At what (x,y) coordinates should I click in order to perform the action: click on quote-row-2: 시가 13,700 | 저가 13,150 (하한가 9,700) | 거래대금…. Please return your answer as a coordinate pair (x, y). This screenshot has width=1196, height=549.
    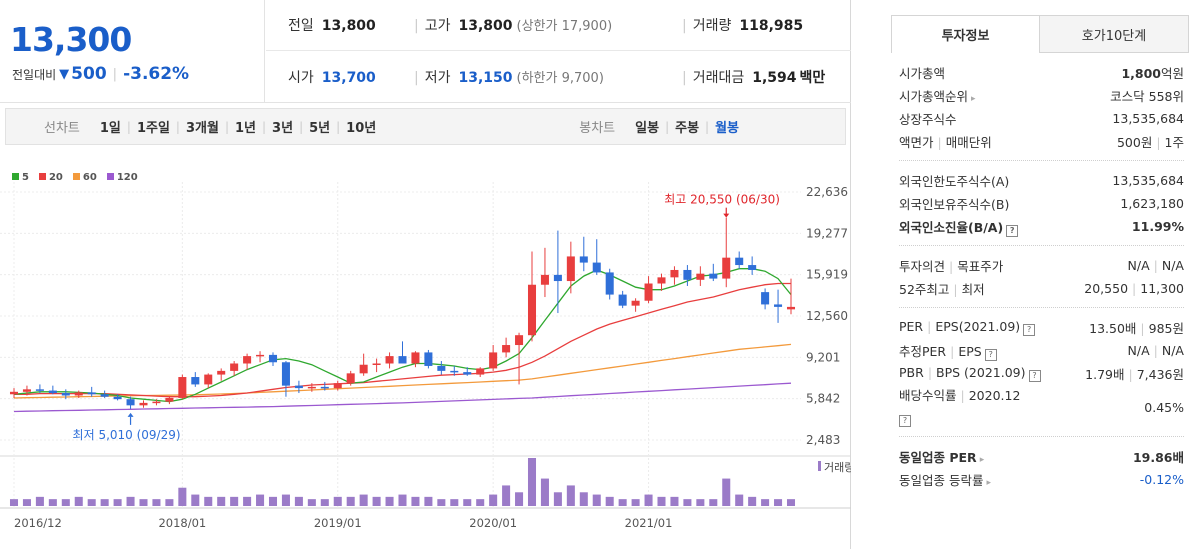
    Looking at the image, I should click on (558, 77).